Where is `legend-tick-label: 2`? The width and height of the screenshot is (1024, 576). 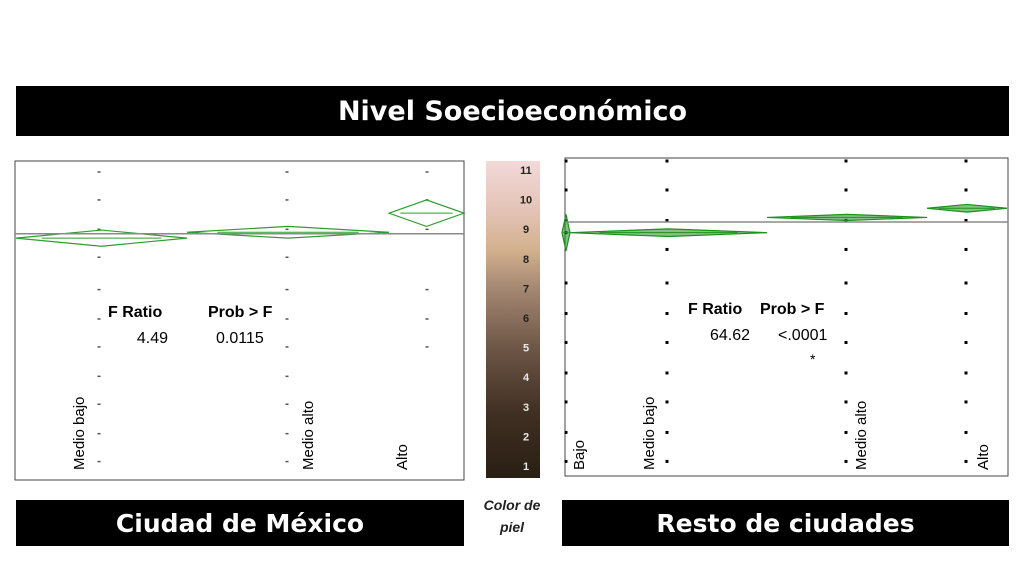 legend-tick-label: 2 is located at coordinates (526, 437).